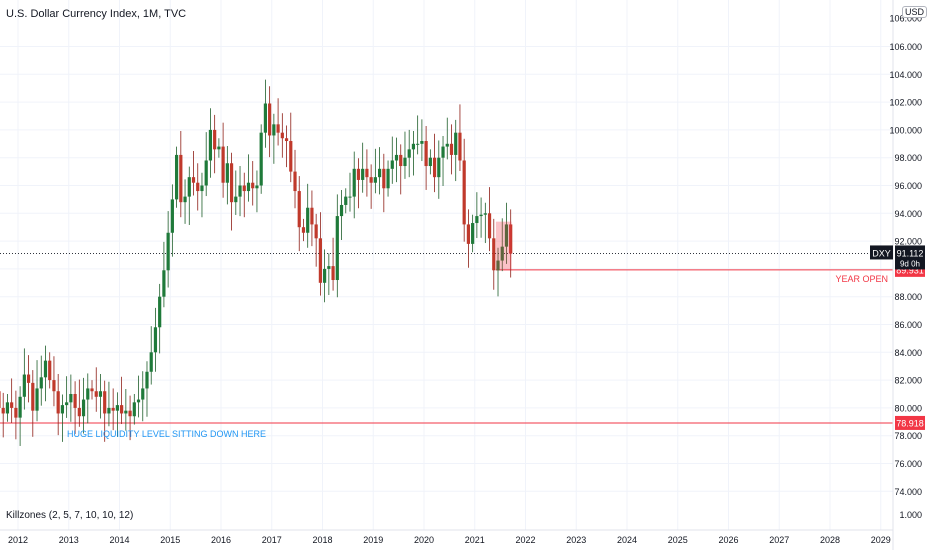  I want to click on last-price-value: 91.112, so click(910, 253).